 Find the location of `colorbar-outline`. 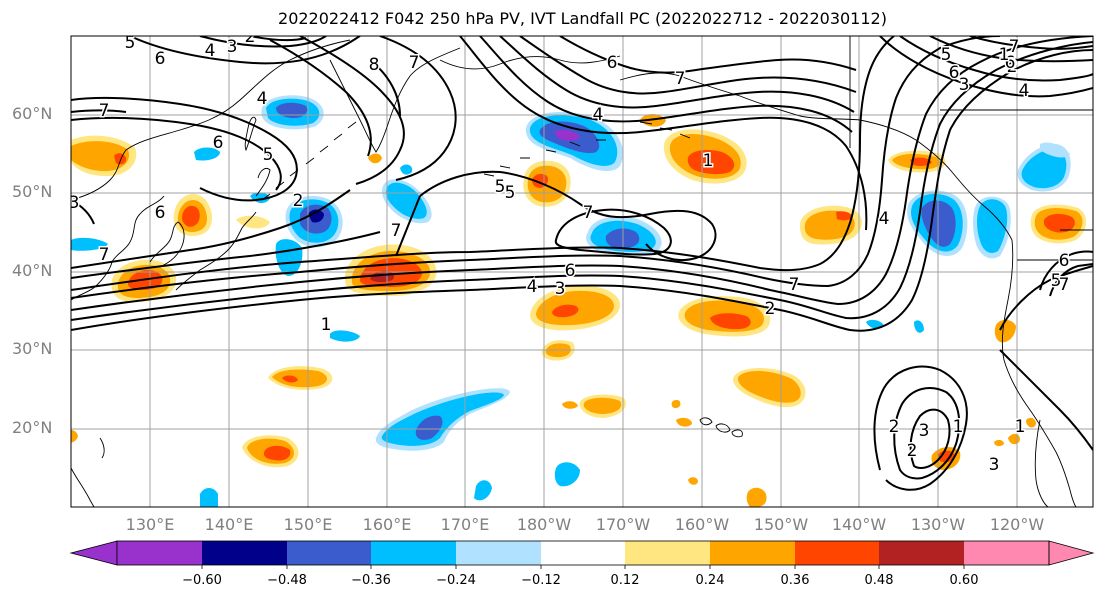

colorbar-outline is located at coordinates (583, 553).